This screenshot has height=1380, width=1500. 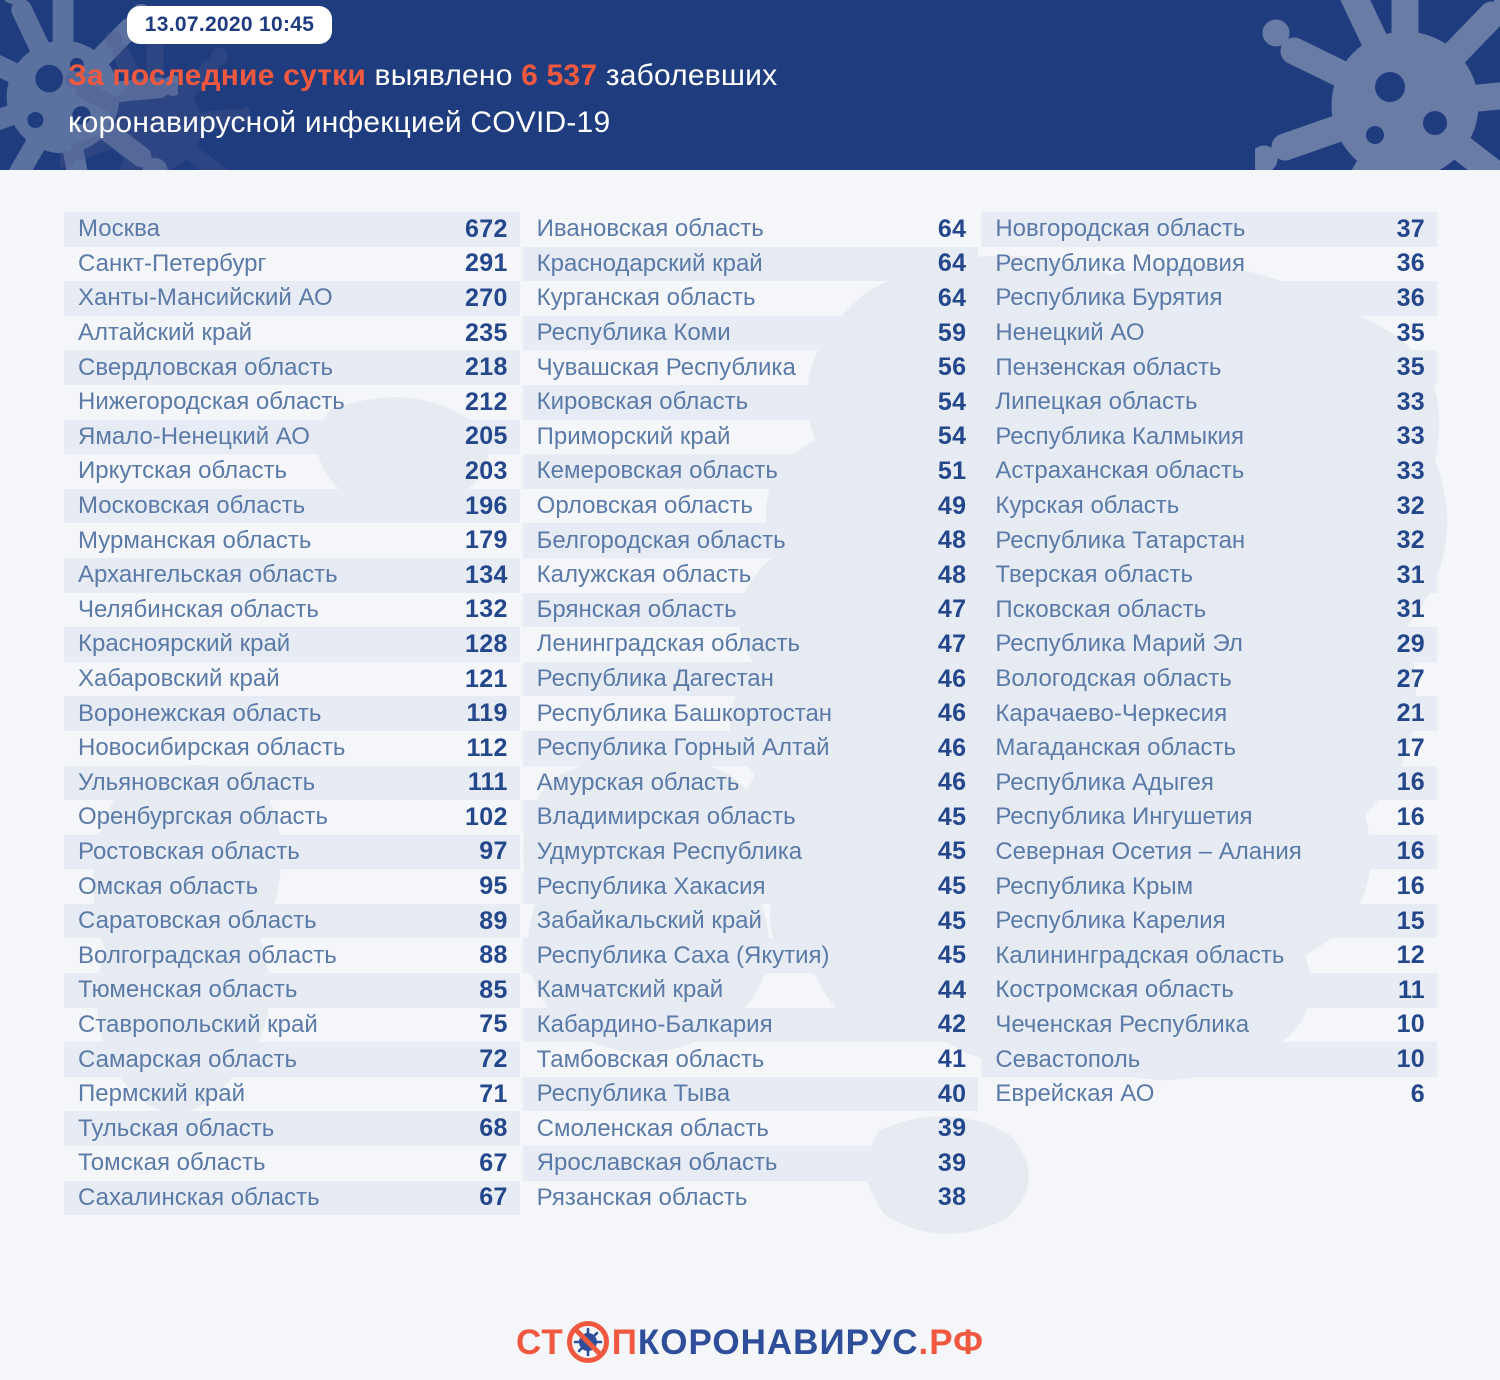 I want to click on region-name: Свердловская область, so click(x=205, y=367).